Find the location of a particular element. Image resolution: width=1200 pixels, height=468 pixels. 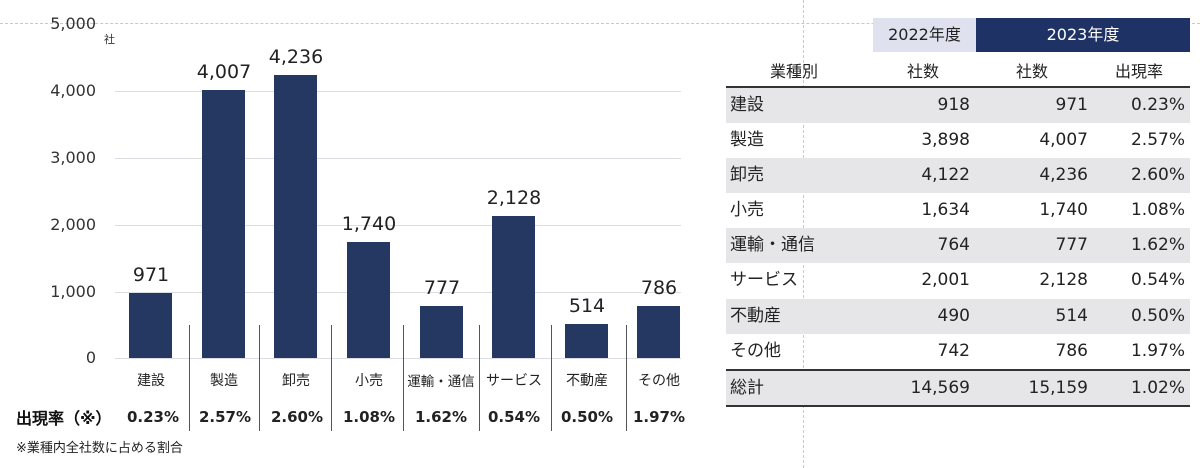

bar-service is located at coordinates (513, 287).